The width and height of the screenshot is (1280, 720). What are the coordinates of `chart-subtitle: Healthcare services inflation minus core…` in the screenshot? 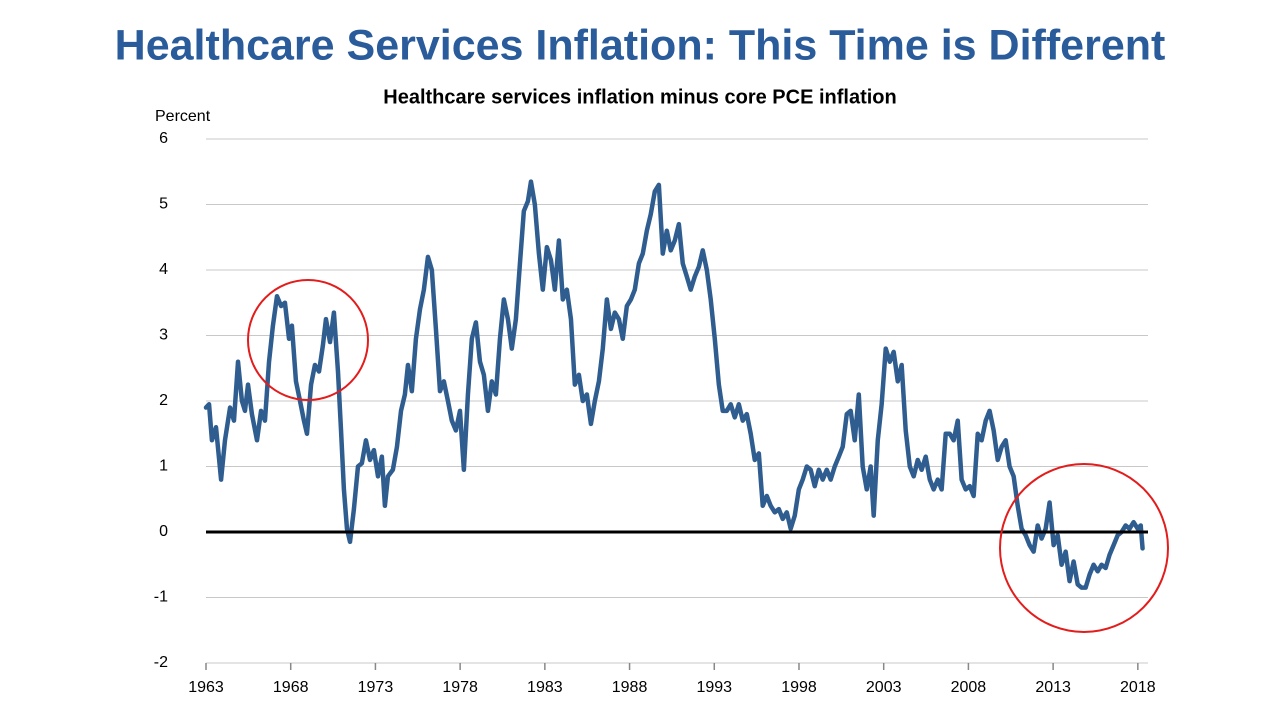 It's located at (640, 97).